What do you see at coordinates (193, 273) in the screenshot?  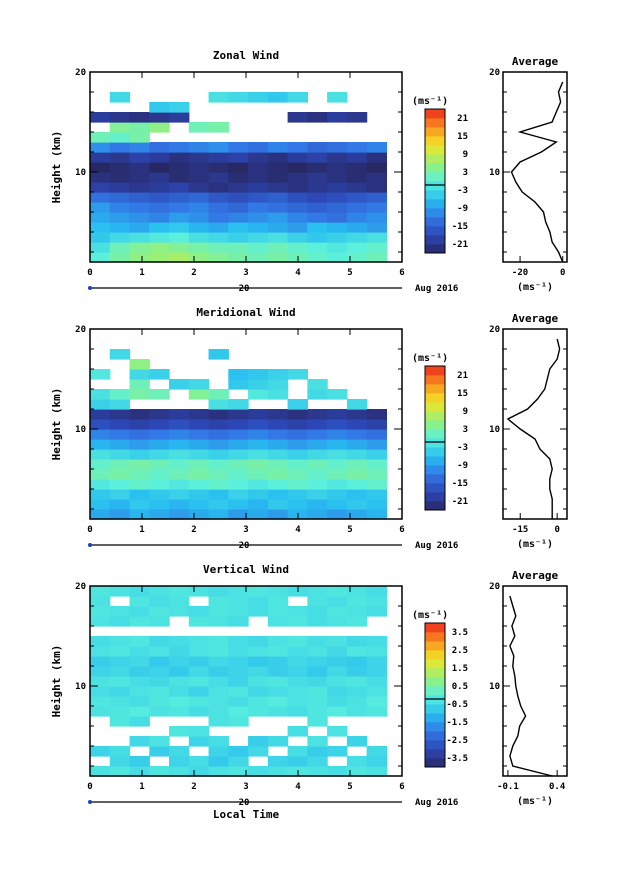 I see `x-tick-label: 2` at bounding box center [193, 273].